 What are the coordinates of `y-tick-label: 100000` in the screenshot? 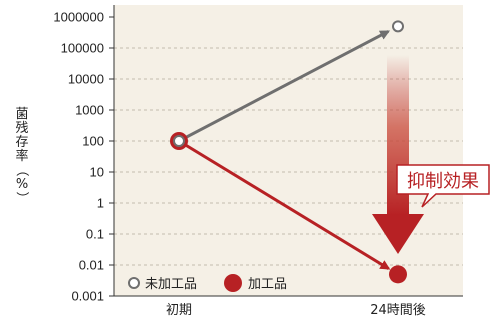 It's located at (82, 48).